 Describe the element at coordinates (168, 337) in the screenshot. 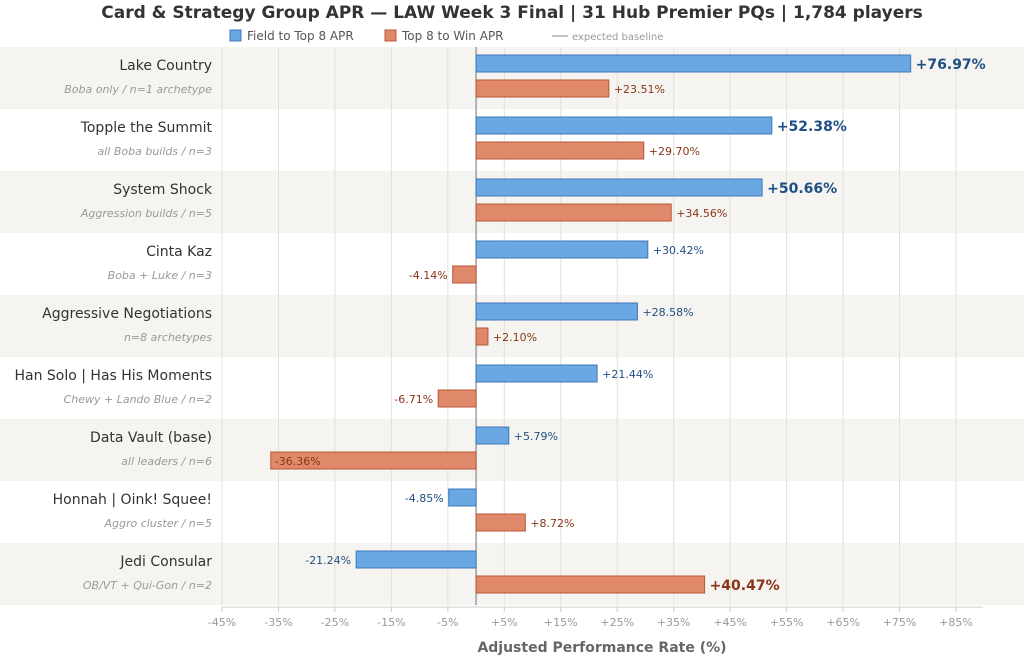

I see `category-subtitle: n=8 archetypes` at that location.